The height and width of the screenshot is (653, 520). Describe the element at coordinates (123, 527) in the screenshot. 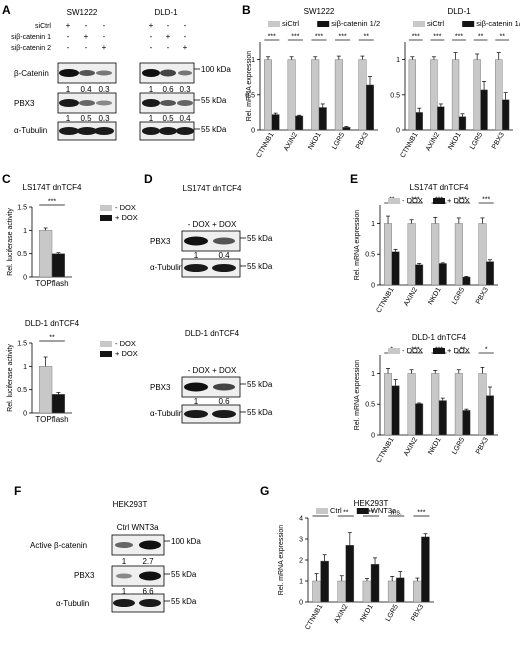

I see `lane-label-ctrl: Ctrl` at that location.